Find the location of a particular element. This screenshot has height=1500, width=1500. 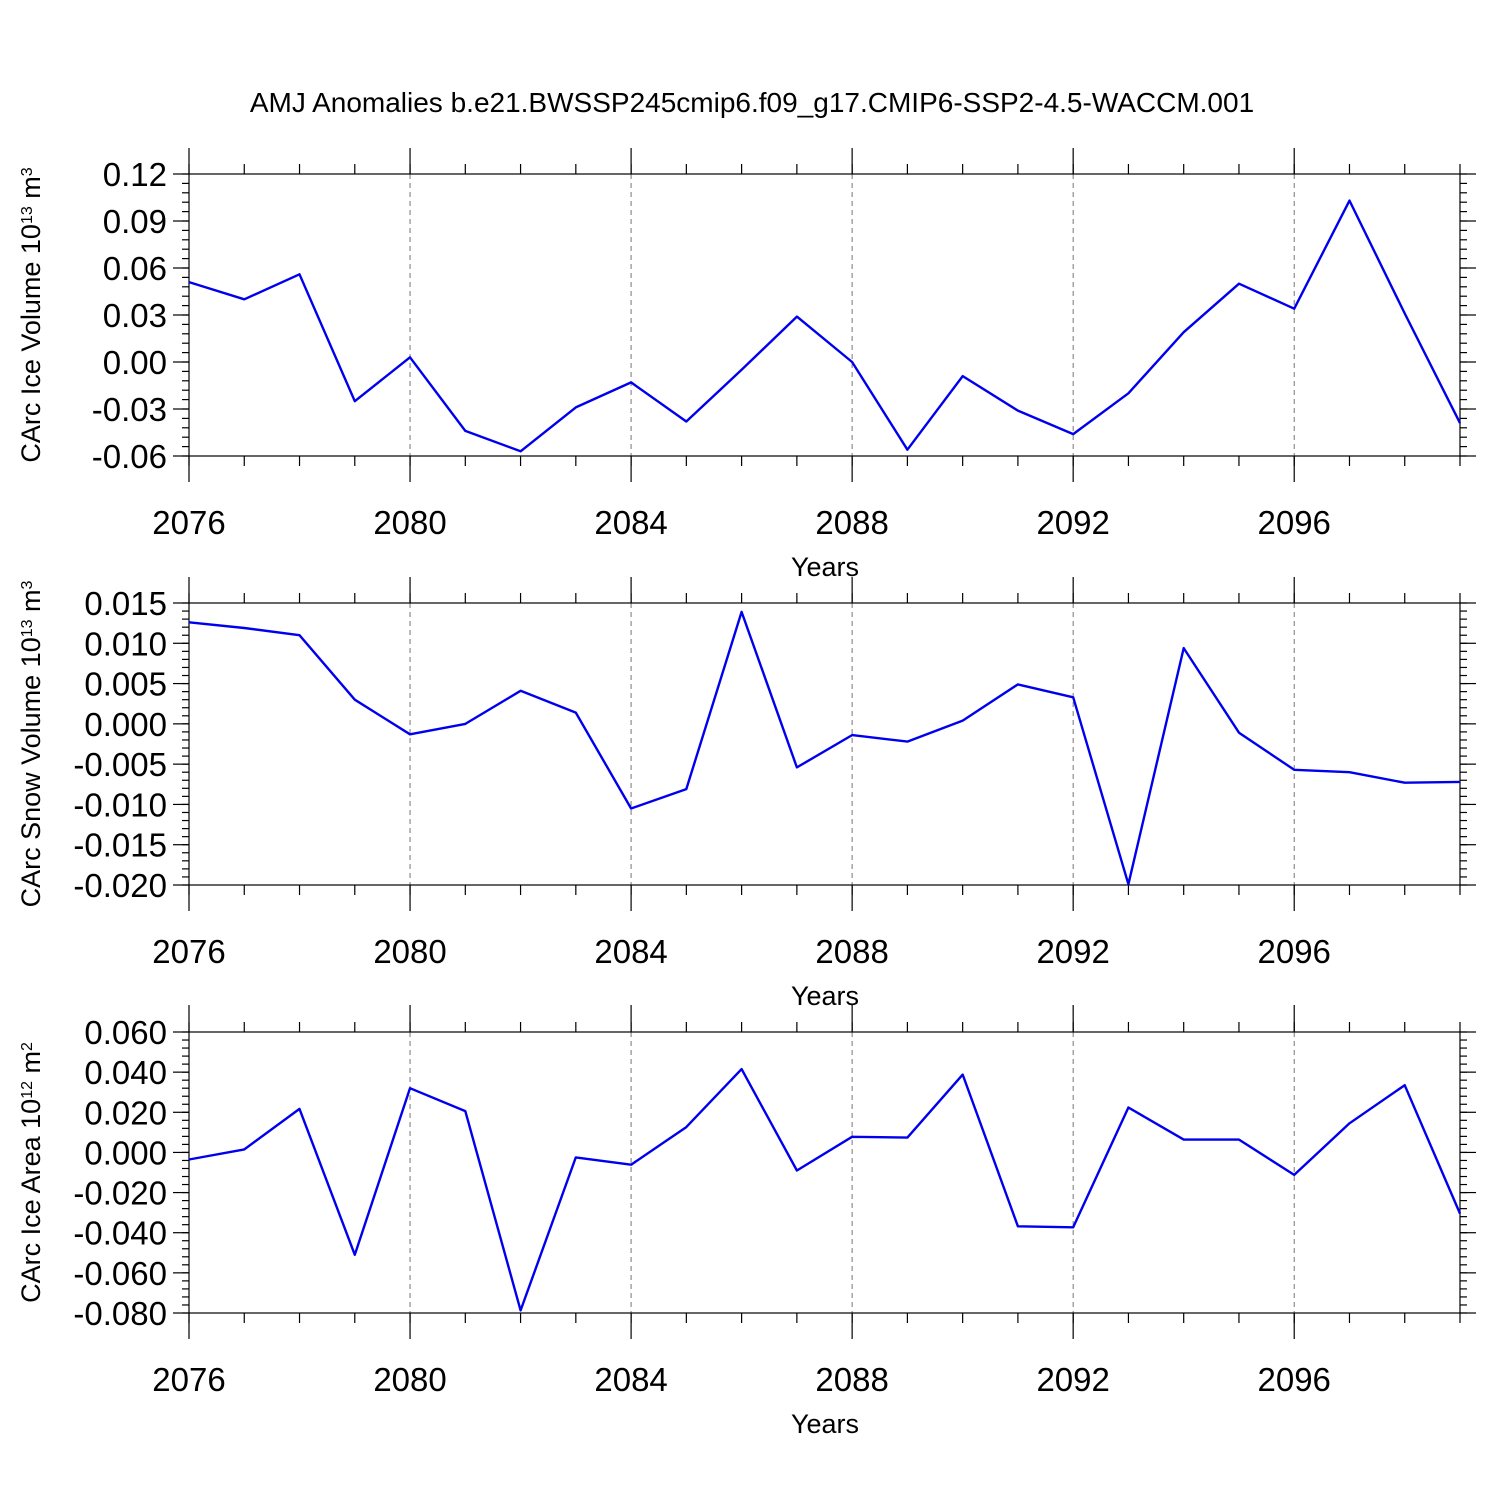

y-axis-title-superscript: 2 is located at coordinates (27, 1046).